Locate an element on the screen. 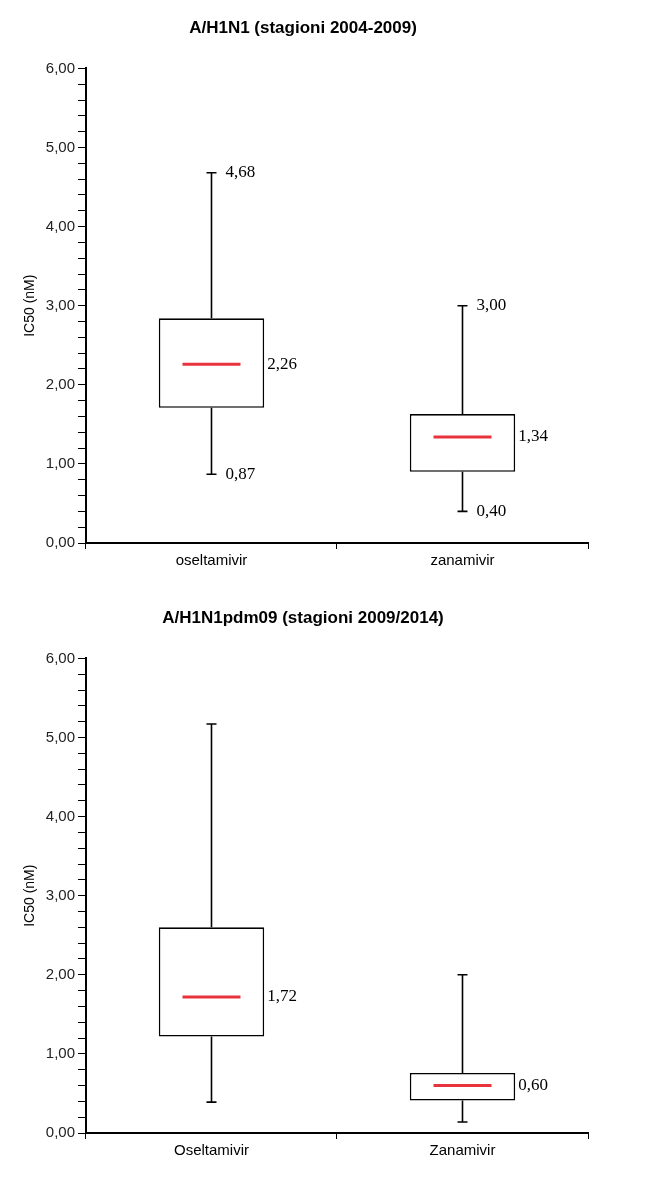  annotation: 4,68 is located at coordinates (240, 172).